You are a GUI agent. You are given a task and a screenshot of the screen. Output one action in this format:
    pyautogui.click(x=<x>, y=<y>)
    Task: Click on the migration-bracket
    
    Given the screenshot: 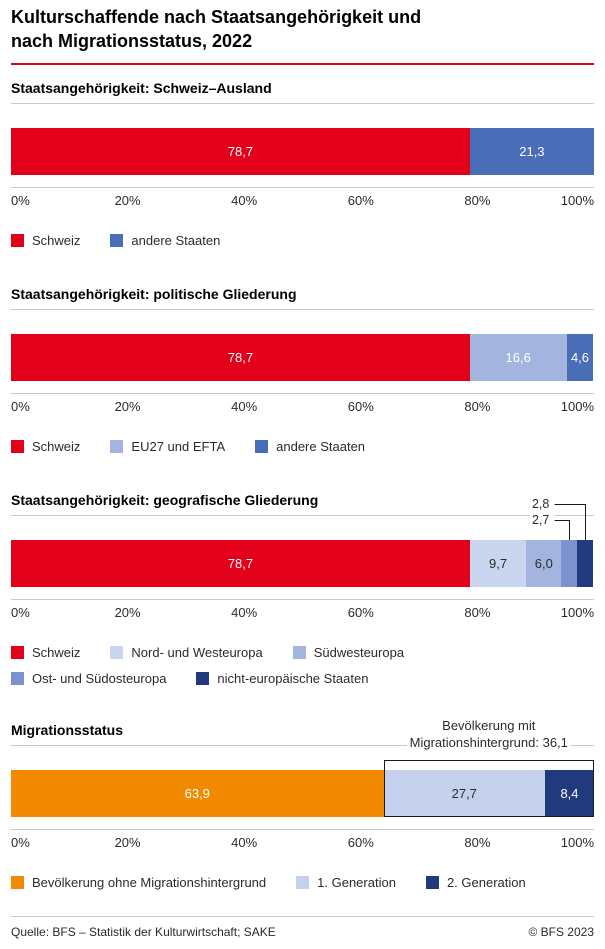 What is the action you would take?
    pyautogui.click(x=488, y=788)
    